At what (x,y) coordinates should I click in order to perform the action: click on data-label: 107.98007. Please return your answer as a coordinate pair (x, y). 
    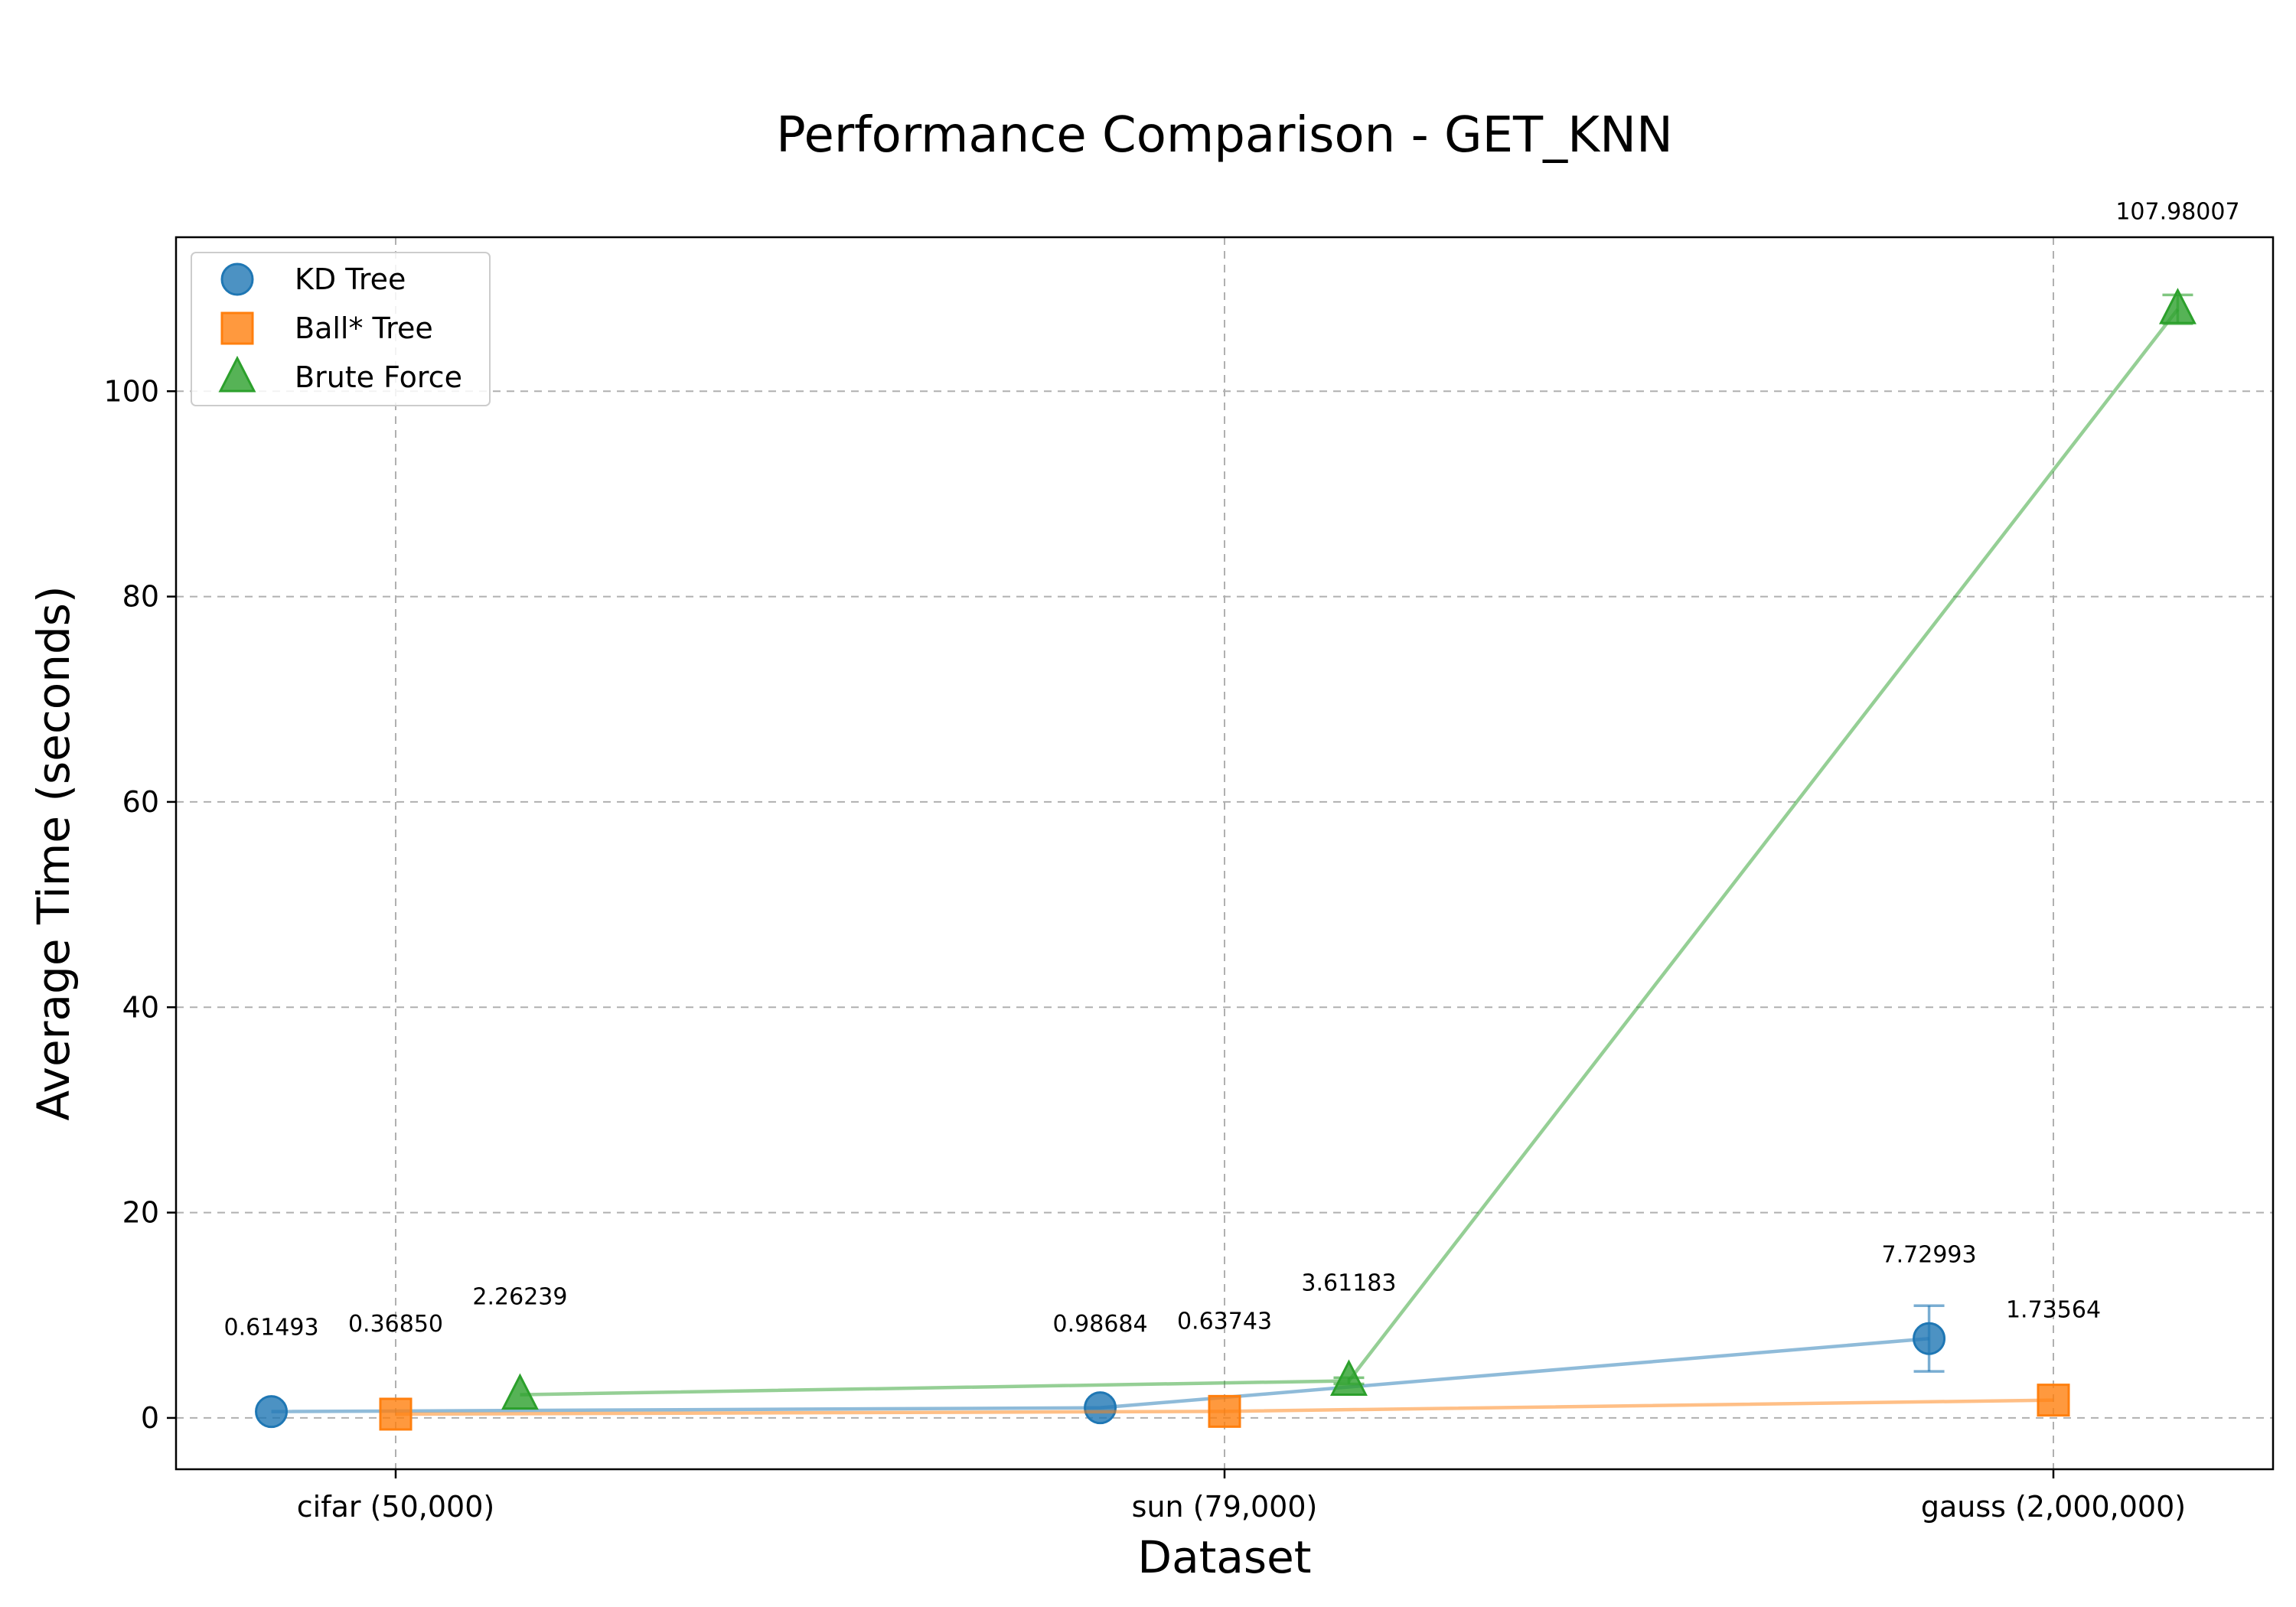
    Looking at the image, I should click on (2177, 211).